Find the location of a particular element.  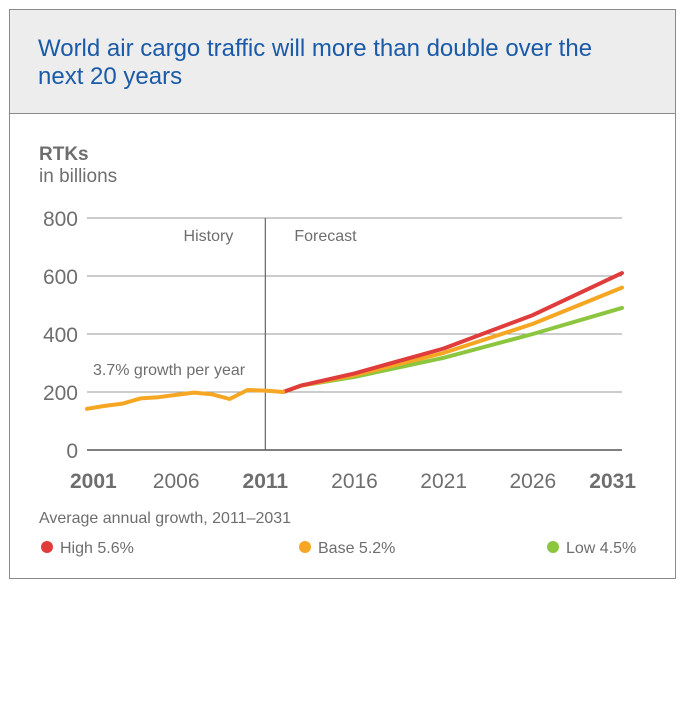

legend-label-low-4-5-: Low 4.5% is located at coordinates (601, 548).